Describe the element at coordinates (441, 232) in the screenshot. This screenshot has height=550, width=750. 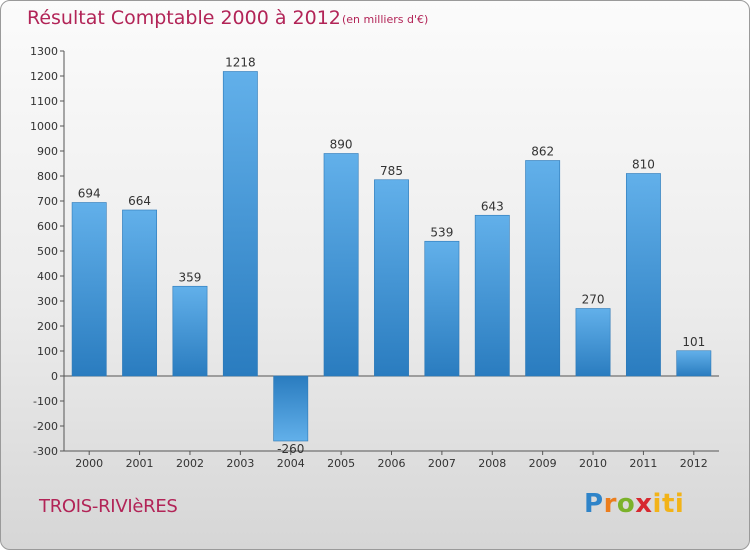
I see `data-label: 539` at that location.